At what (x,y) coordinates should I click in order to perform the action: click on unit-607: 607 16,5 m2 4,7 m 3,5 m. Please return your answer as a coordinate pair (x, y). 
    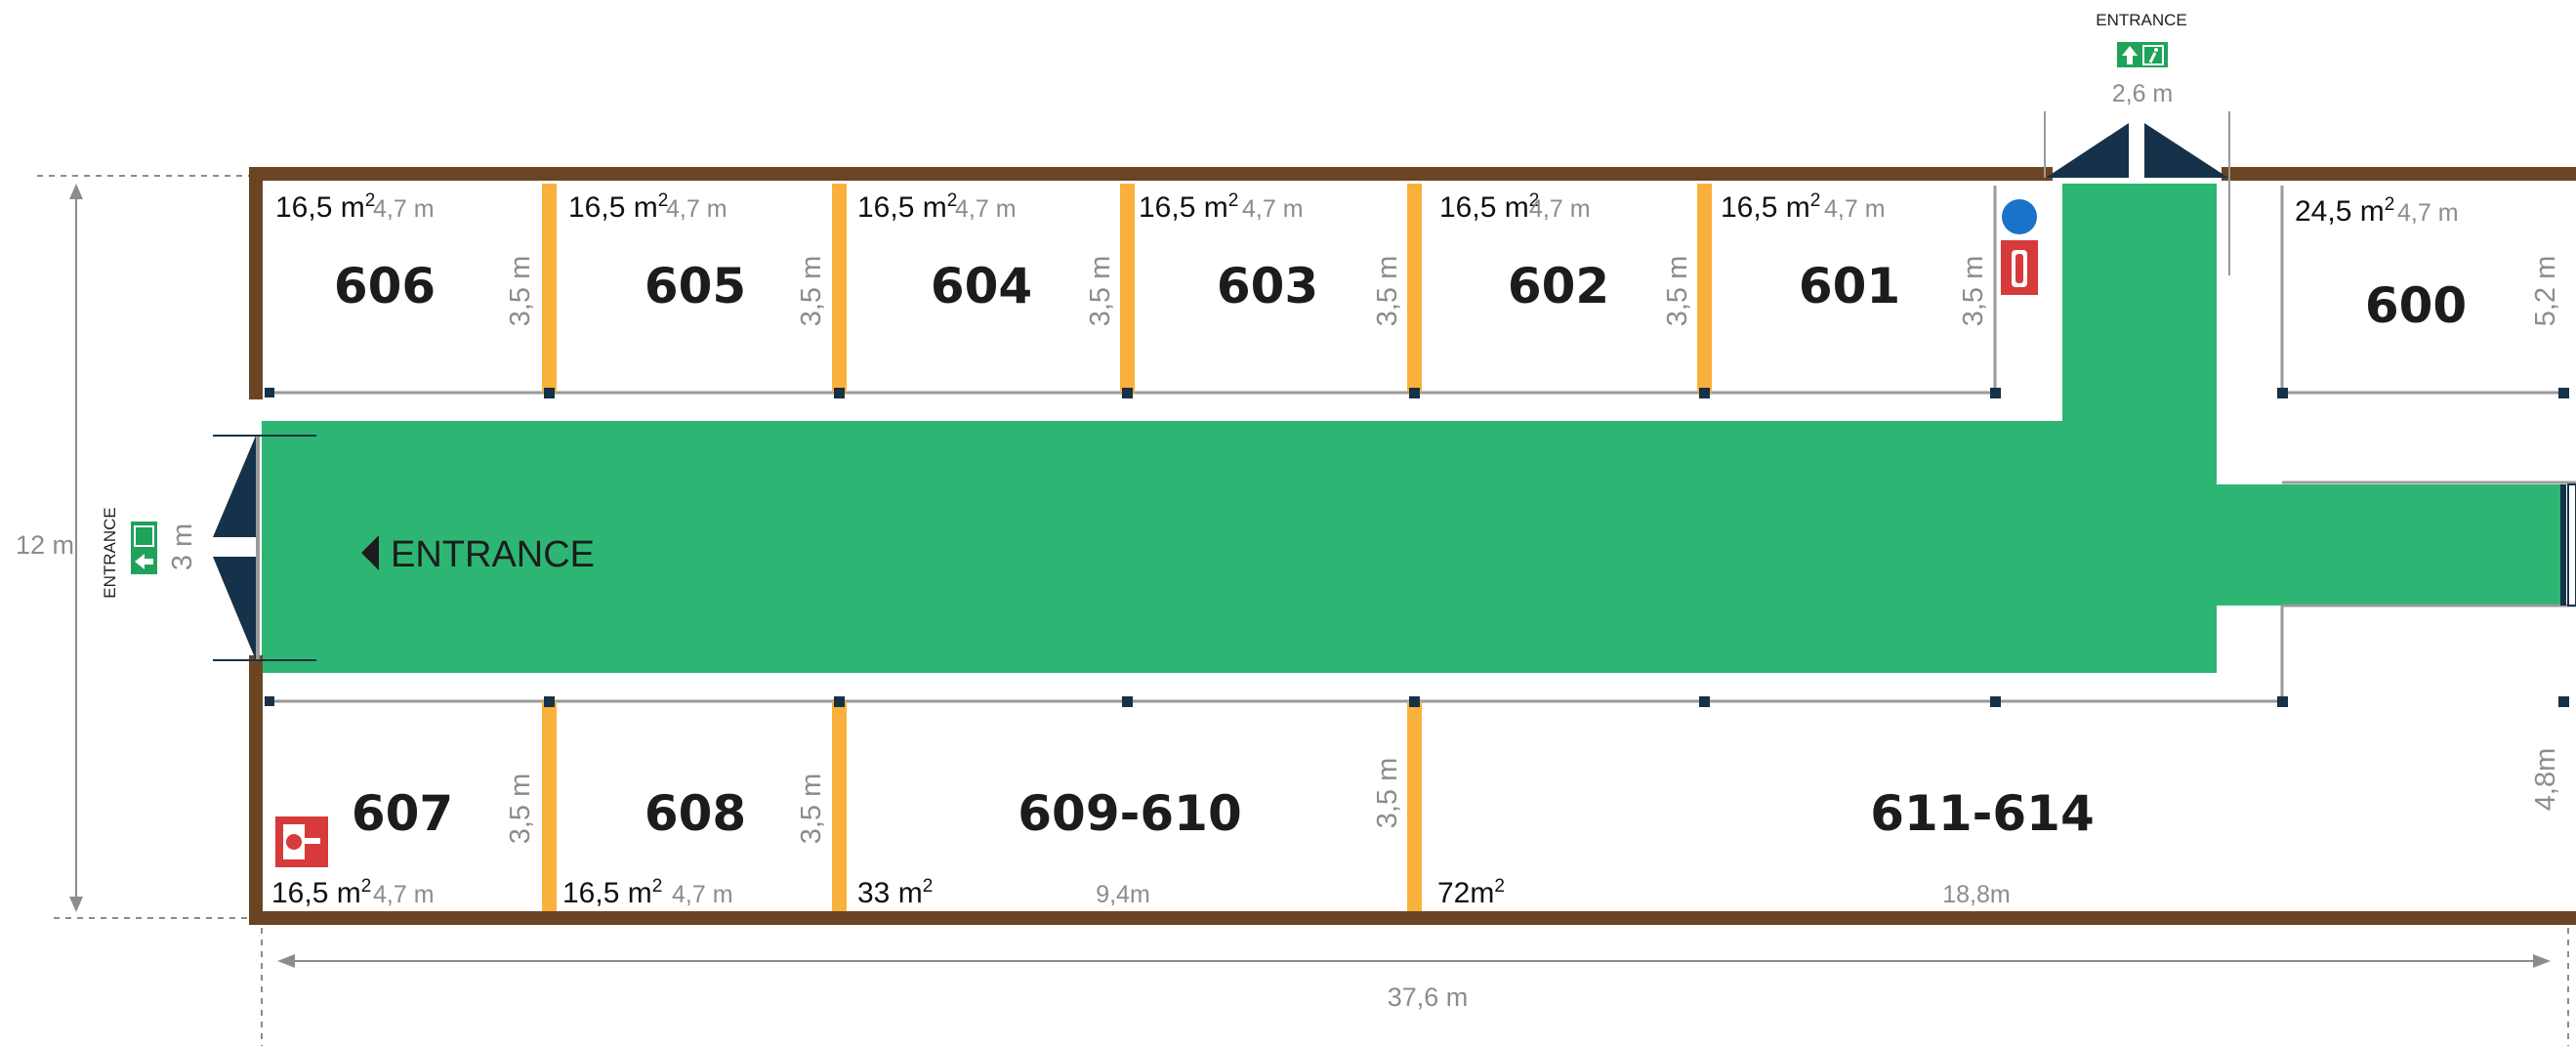
    Looking at the image, I should click on (404, 841).